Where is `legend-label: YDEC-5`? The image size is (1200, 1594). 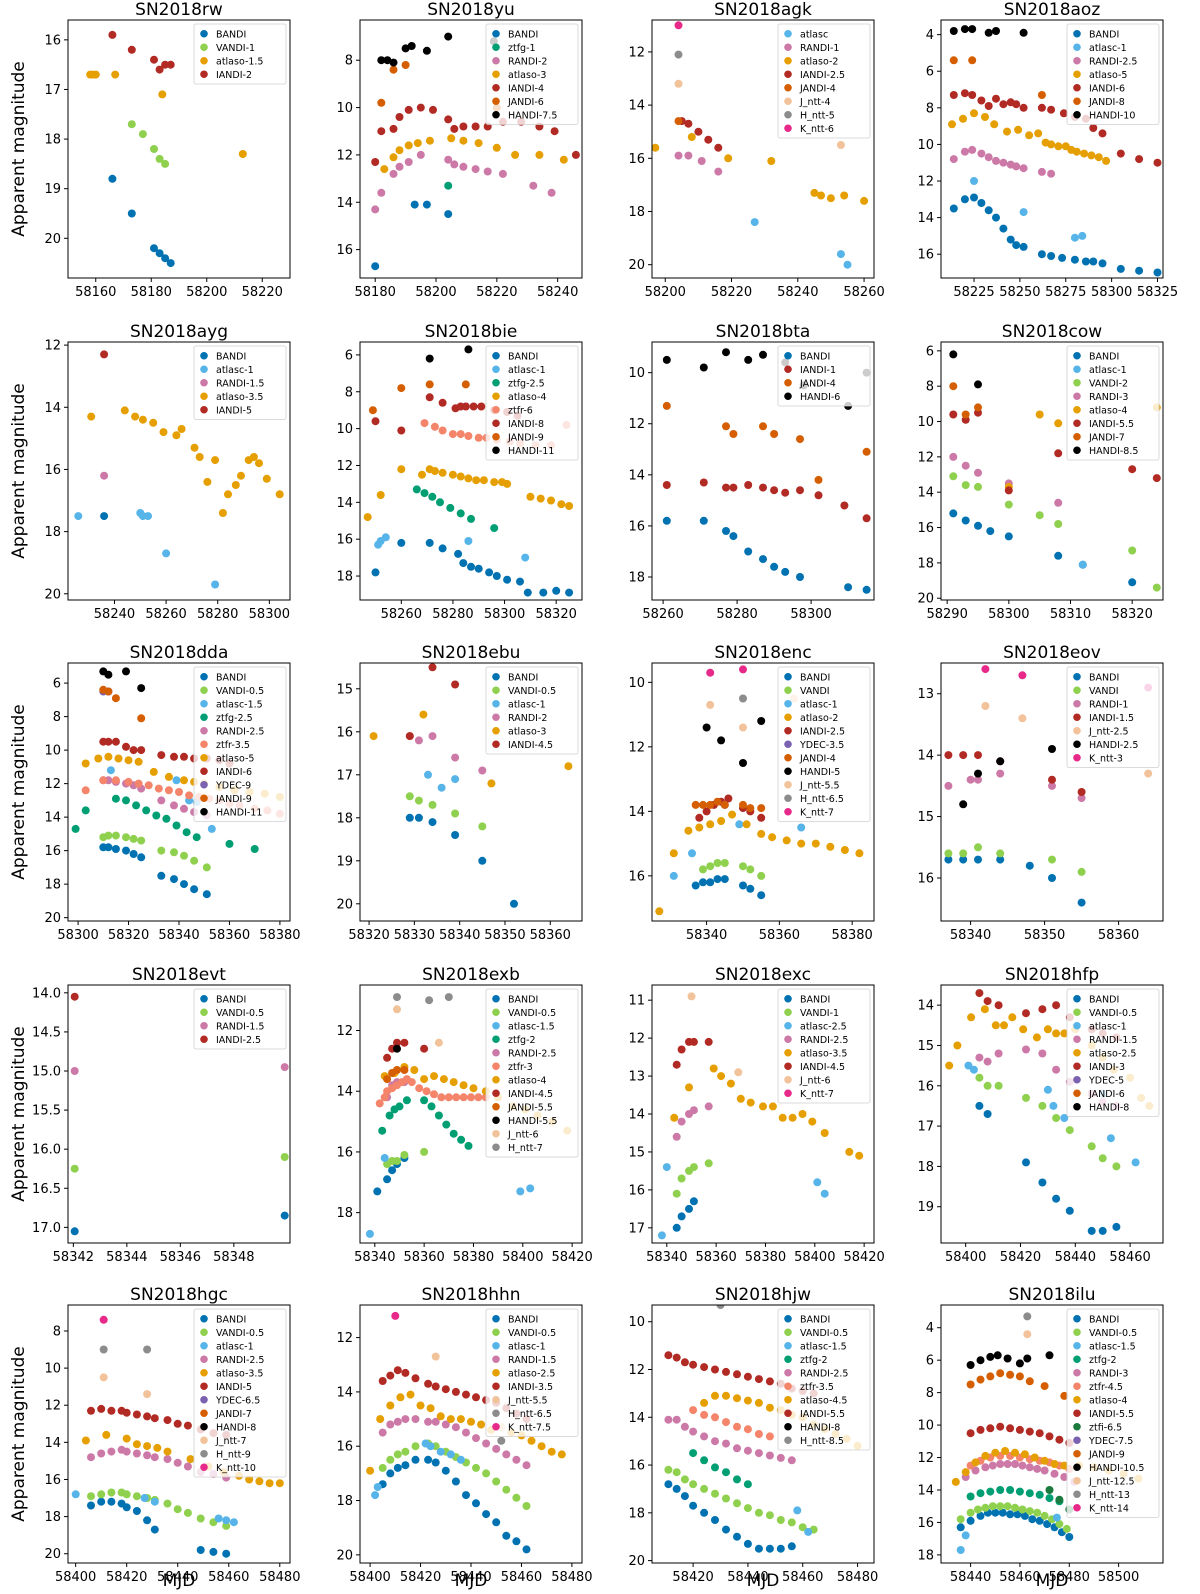
legend-label: YDEC-5 is located at coordinates (1106, 1080).